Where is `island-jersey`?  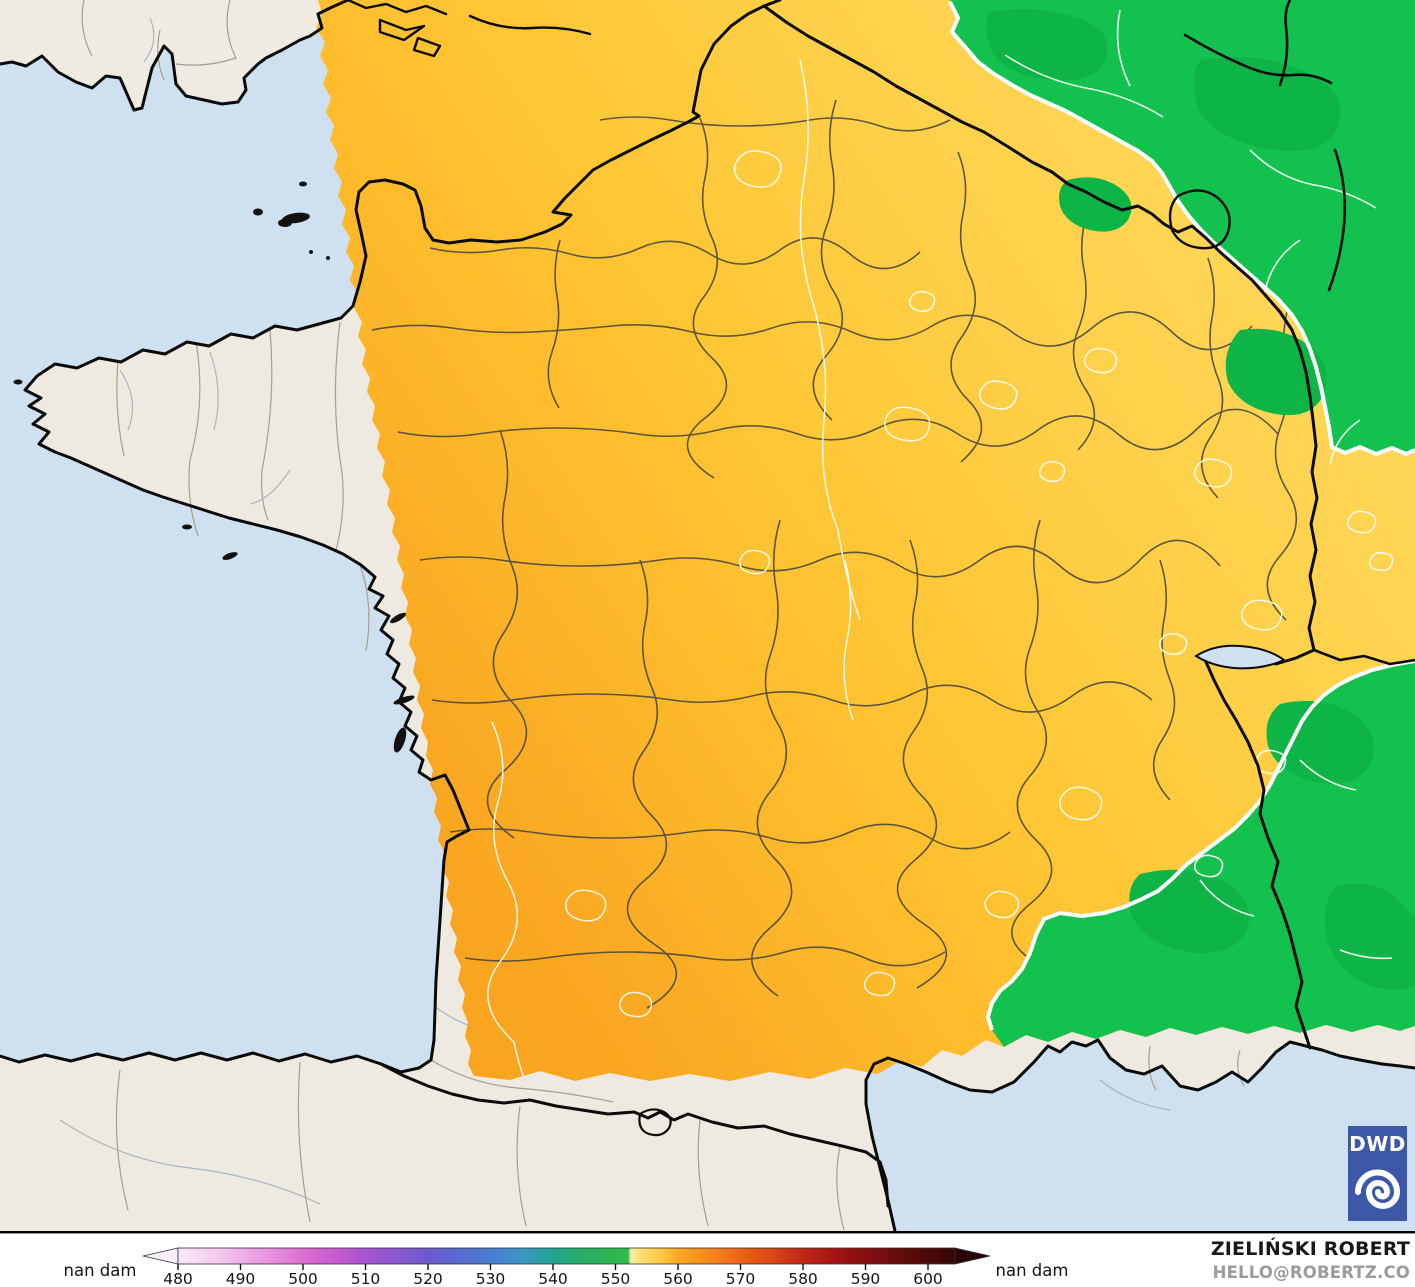
island-jersey is located at coordinates (285, 223).